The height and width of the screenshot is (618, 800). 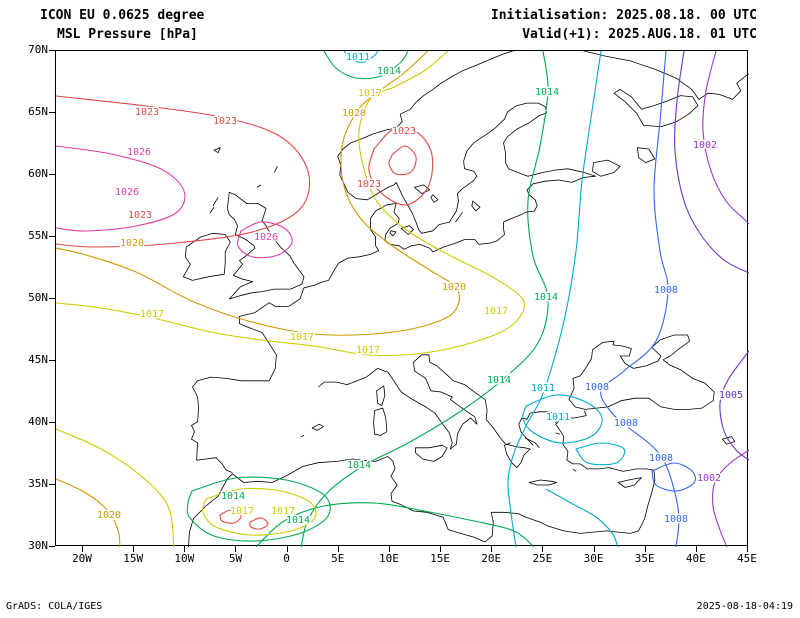 I want to click on lon-label-25E: 25E, so click(x=542, y=558).